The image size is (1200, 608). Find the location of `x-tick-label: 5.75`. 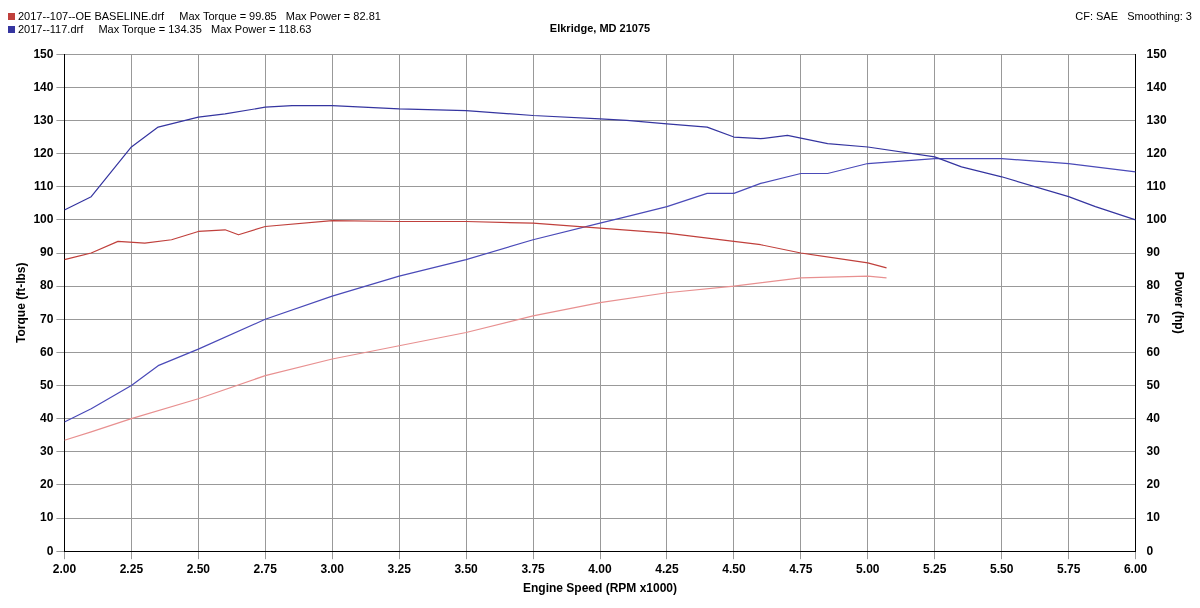

x-tick-label: 5.75 is located at coordinates (1068, 568).